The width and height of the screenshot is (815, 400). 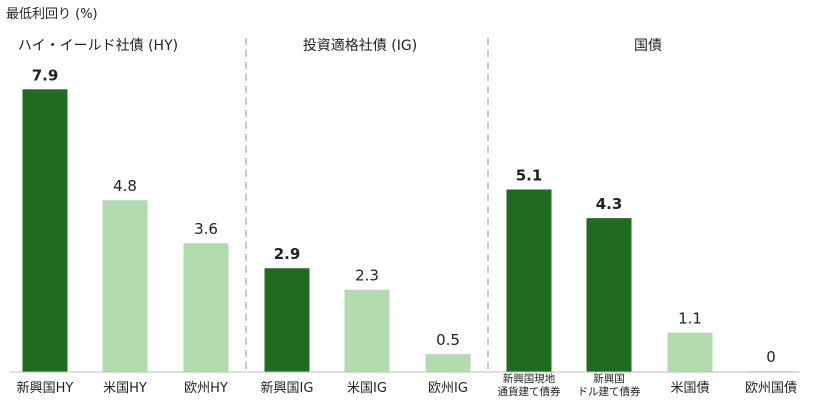 What do you see at coordinates (287, 254) in the screenshot?
I see `data-label: 2.9` at bounding box center [287, 254].